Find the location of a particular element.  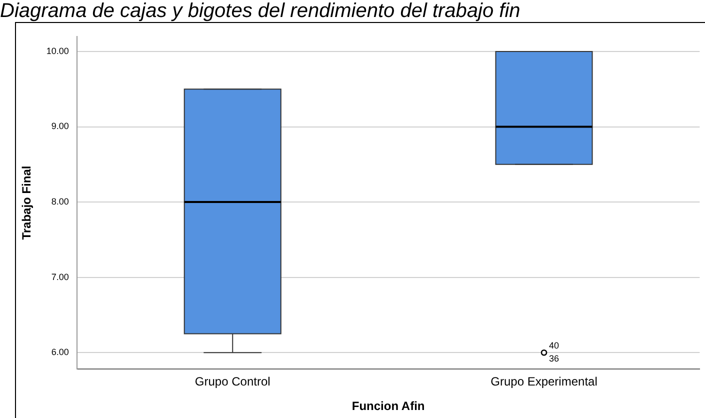

y-tick-label: 6.00 is located at coordinates (60, 352).